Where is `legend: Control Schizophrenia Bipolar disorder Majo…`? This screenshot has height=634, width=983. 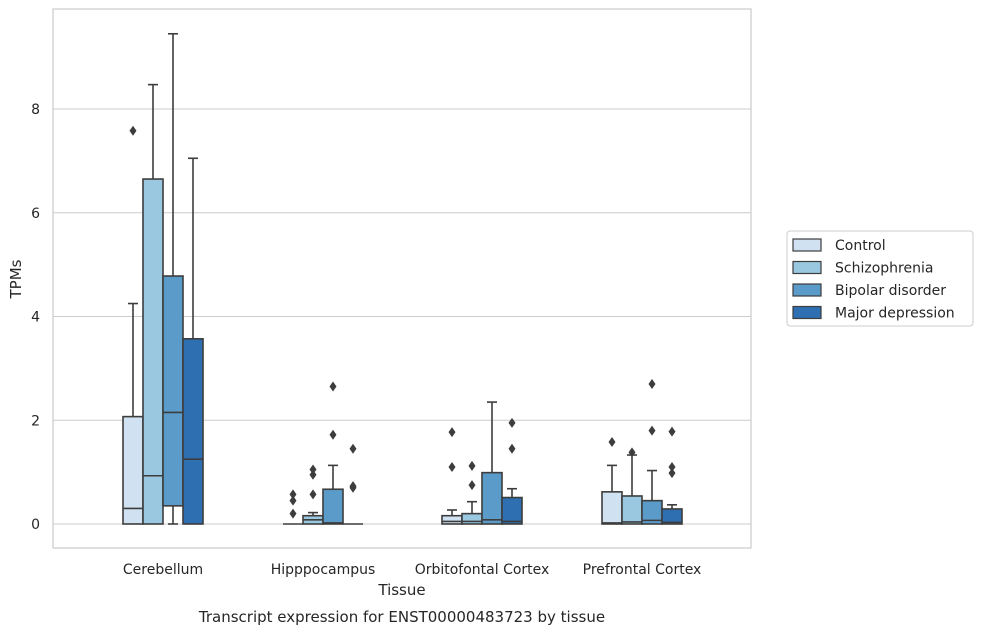
legend: Control Schizophrenia Bipolar disorder Majo… is located at coordinates (880, 278).